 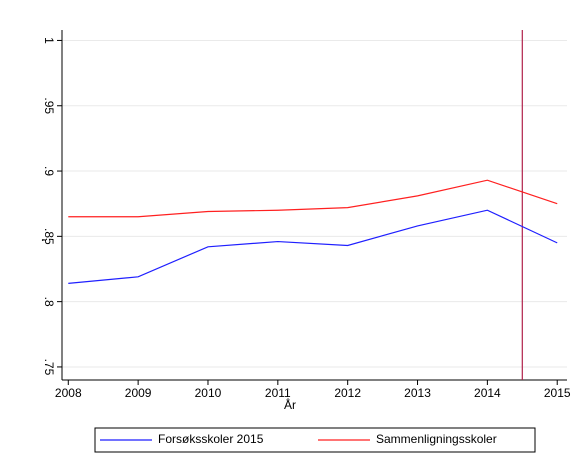 I want to click on legend-box, so click(x=315, y=440).